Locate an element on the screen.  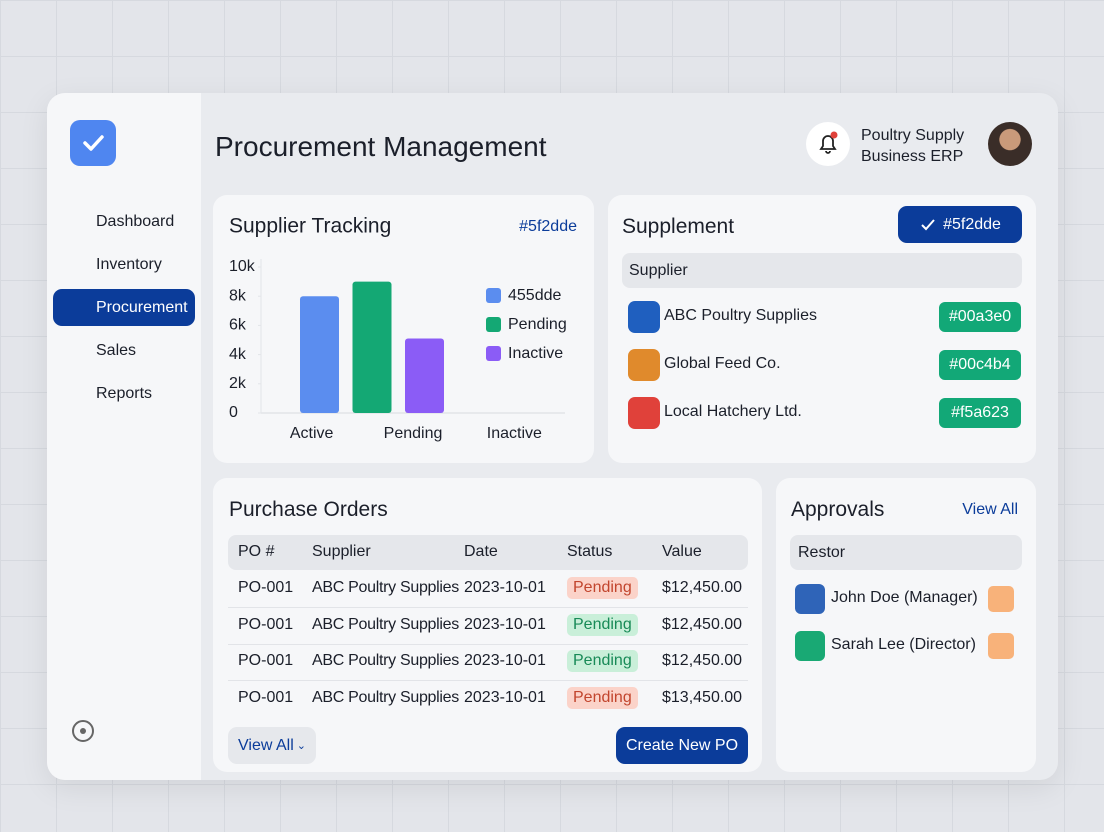
x-tick-label: Inactive is located at coordinates (514, 433).